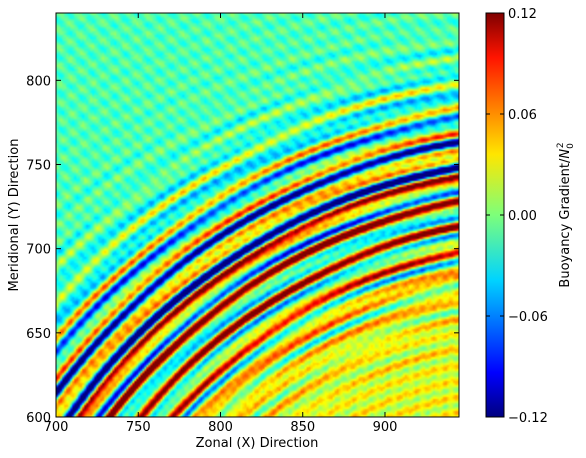 The image size is (586, 458). What do you see at coordinates (571, 146) in the screenshot?
I see `colorbar-label-sub: 0` at bounding box center [571, 146].